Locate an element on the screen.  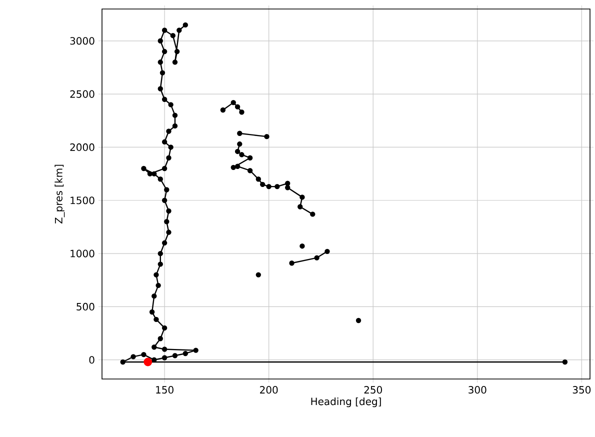
x-axis-title: Heading [deg] is located at coordinates (346, 402).